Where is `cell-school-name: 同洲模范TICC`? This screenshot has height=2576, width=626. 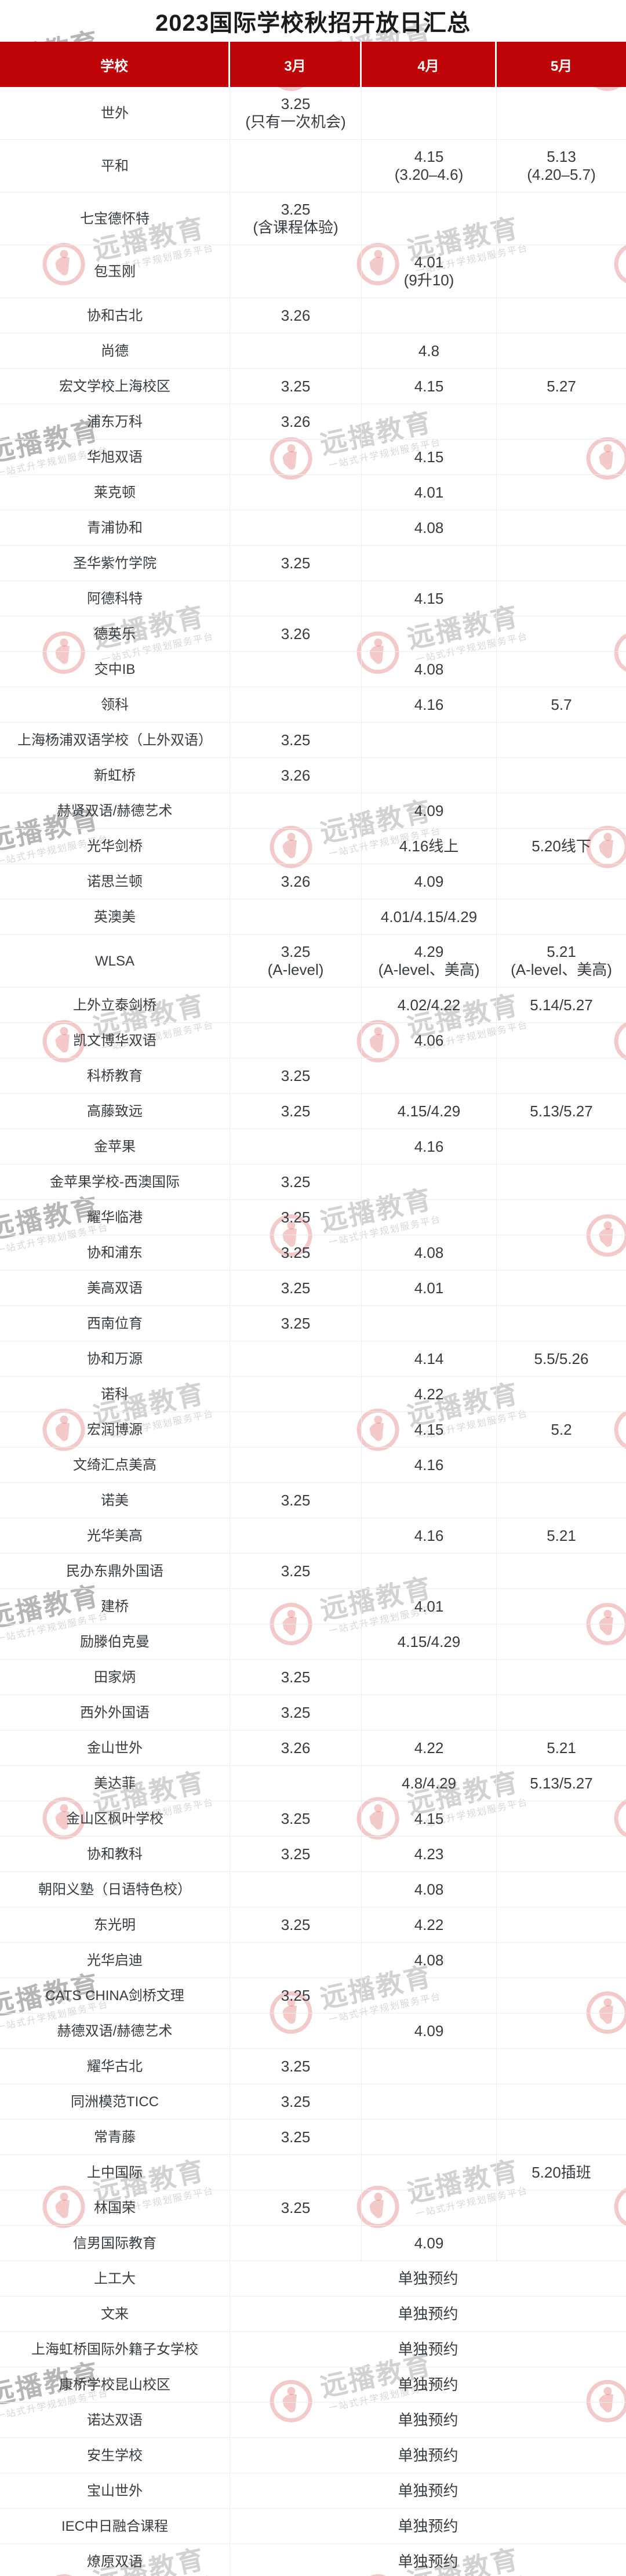 cell-school-name: 同洲模范TICC is located at coordinates (115, 2101).